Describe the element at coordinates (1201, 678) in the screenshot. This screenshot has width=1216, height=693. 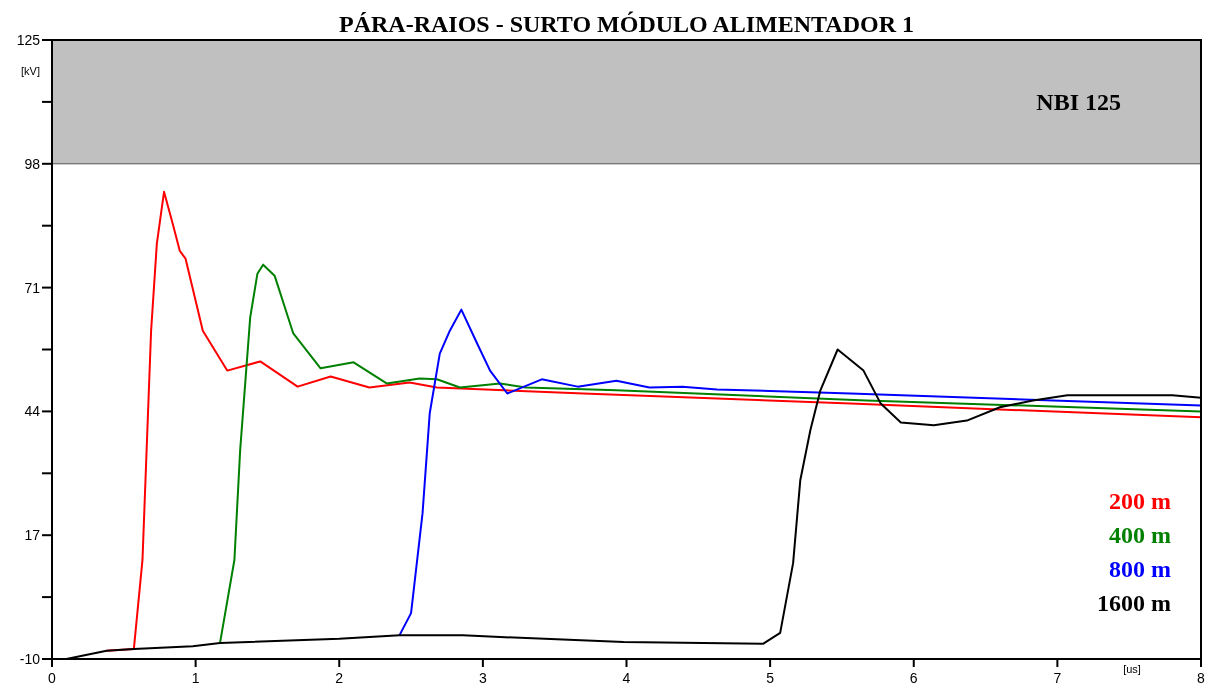
I see `x-tick-label: 8` at that location.